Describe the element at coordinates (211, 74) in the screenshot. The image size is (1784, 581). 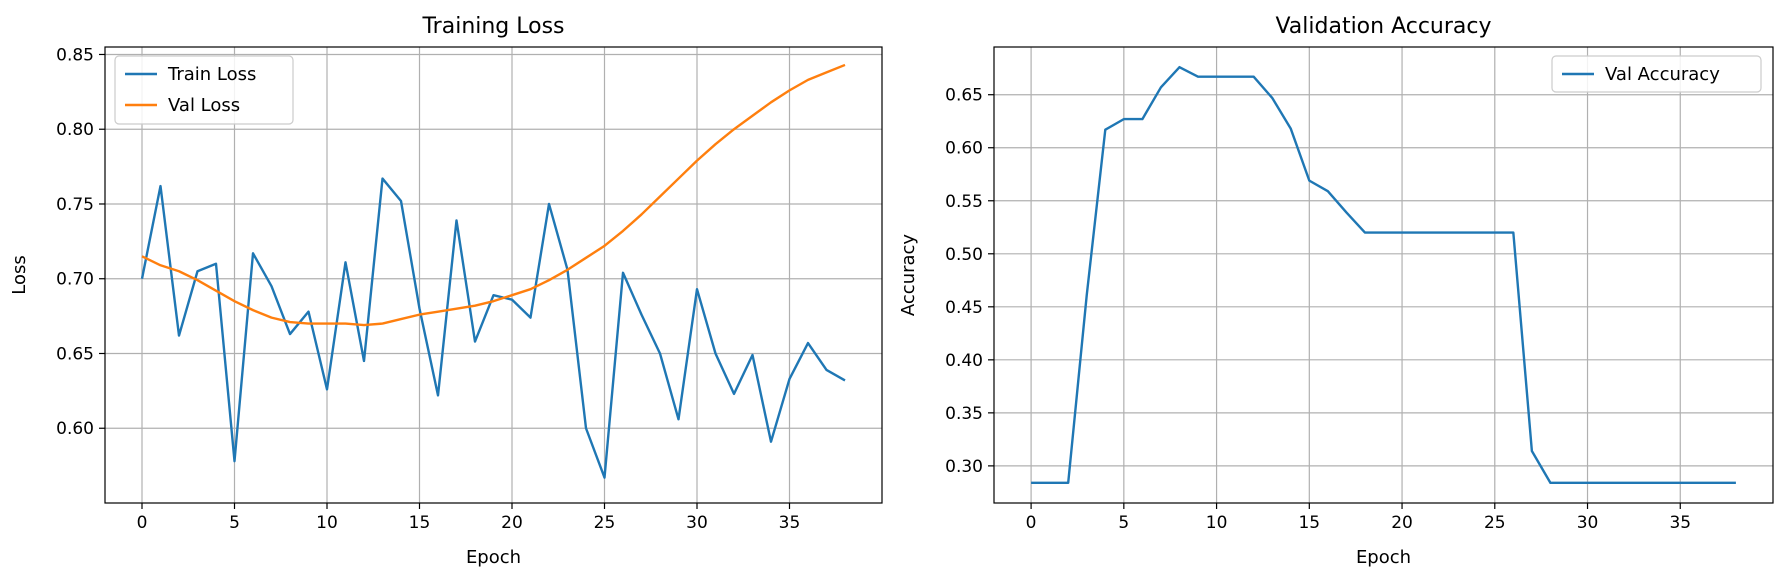
I see `legend-label: Train Loss` at that location.